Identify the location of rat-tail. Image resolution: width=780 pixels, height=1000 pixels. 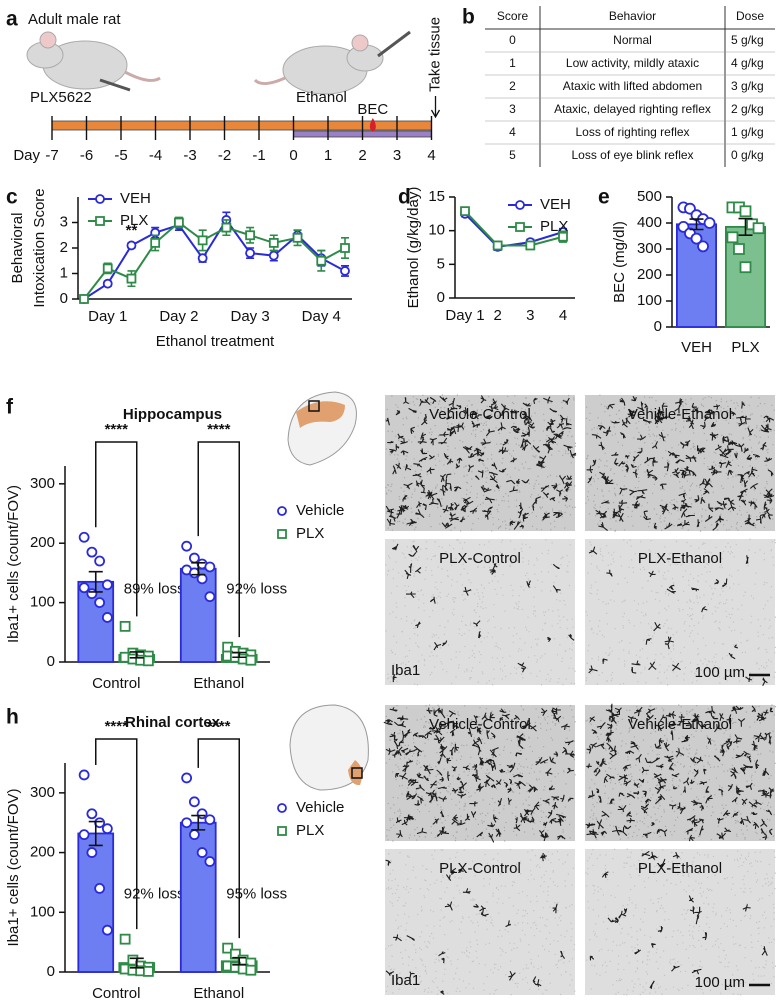
(269, 80).